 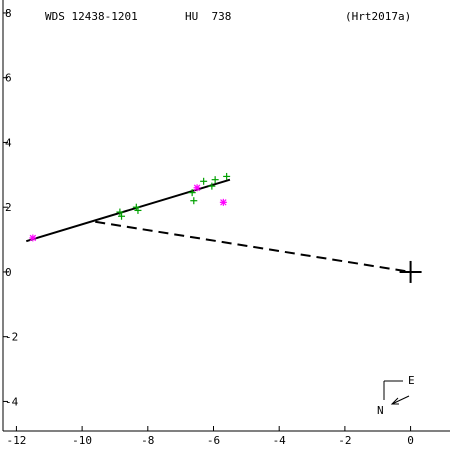 I want to click on x-tick-label: -6, so click(x=213, y=440).